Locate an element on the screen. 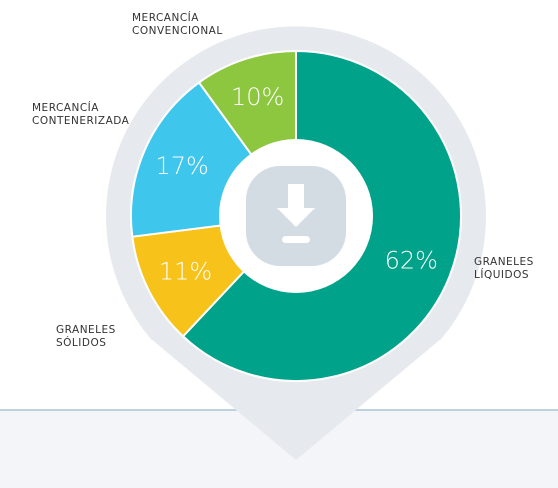 The width and height of the screenshot is (558, 488). category-label: GRANELES LÍQUIDOS is located at coordinates (504, 268).